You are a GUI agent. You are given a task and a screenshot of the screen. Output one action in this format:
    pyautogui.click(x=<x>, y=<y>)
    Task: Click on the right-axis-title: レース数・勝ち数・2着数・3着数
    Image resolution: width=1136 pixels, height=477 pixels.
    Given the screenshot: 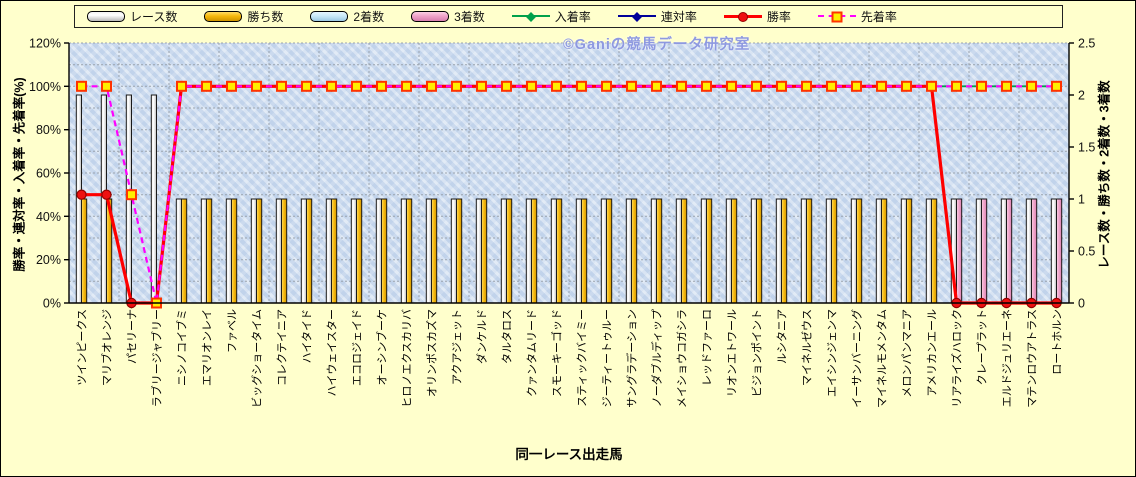 What is the action you would take?
    pyautogui.click(x=1104, y=174)
    